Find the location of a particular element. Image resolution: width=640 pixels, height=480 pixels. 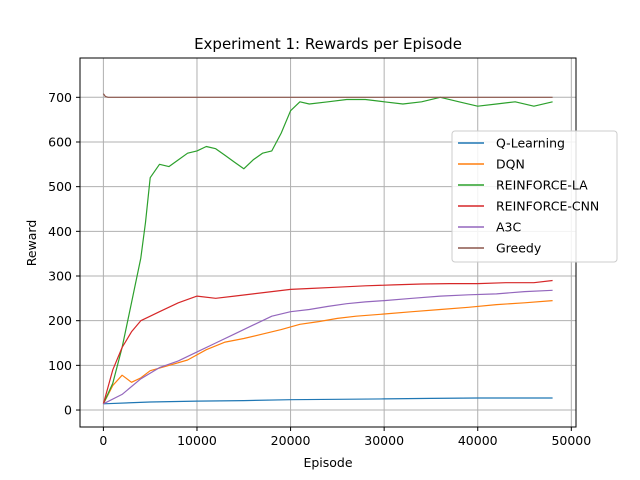

x-tick-label: 10000 is located at coordinates (197, 440).